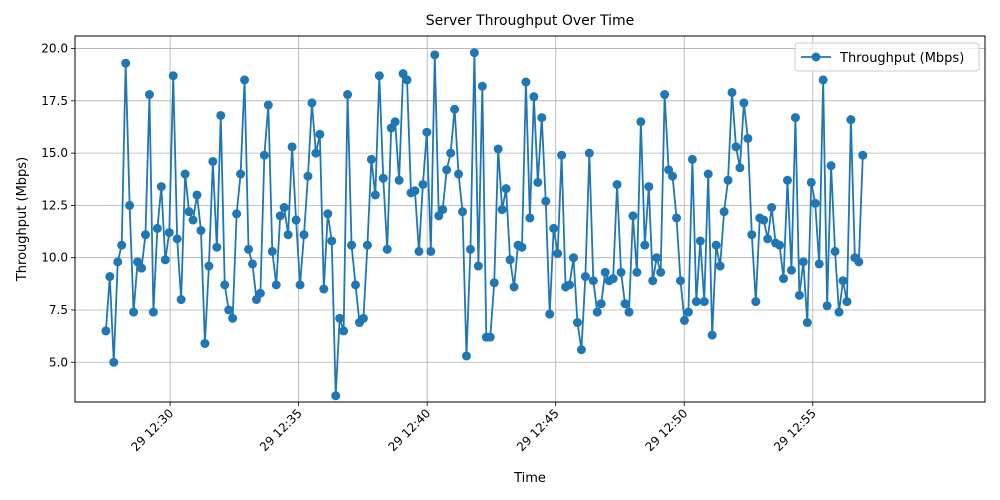 Image resolution: width=1000 pixels, height=500 pixels. I want to click on y-tick-label: 15.0, so click(54, 153).